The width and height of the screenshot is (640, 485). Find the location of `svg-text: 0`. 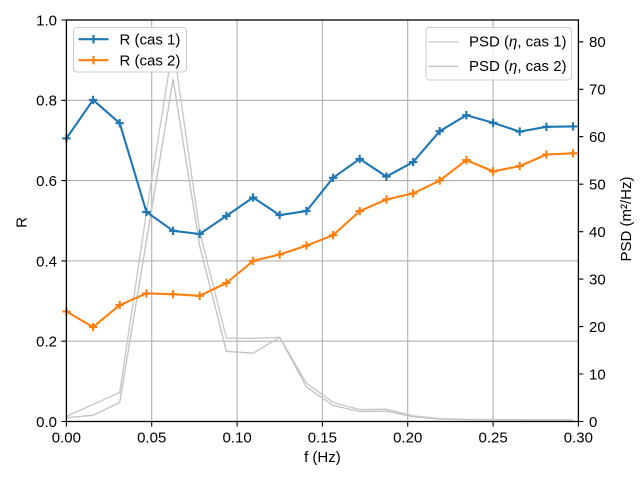

svg-text: 0 is located at coordinates (593, 422).